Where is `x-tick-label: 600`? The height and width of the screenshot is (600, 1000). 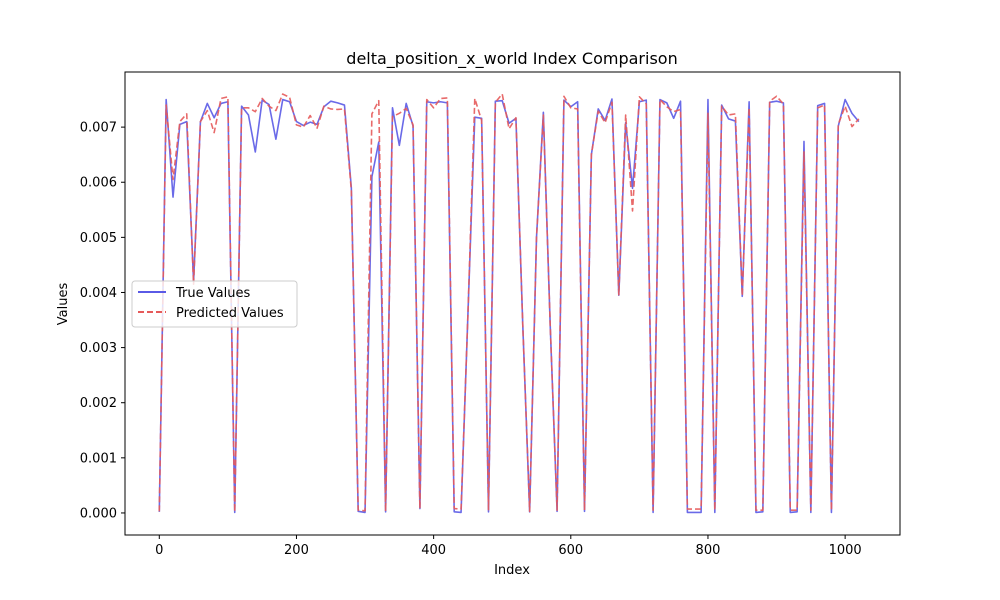 x-tick-label: 600 is located at coordinates (570, 550).